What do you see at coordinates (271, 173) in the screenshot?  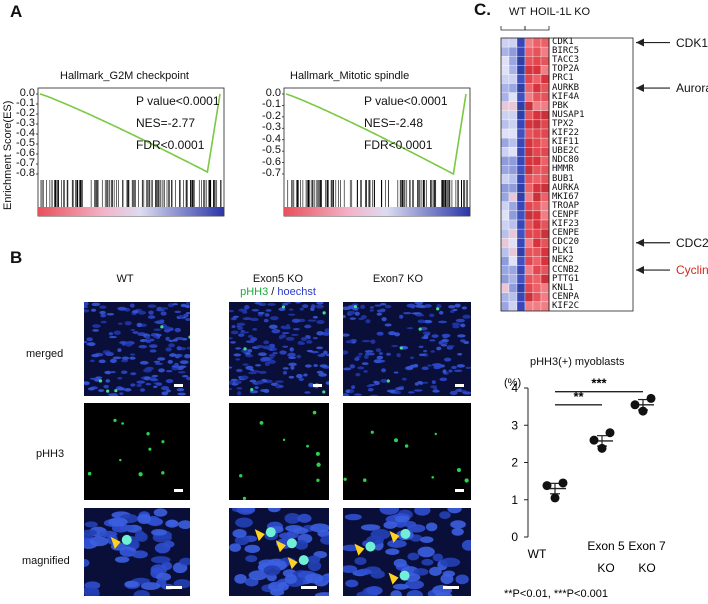 I see `gsea-y-tick: -0.7` at bounding box center [271, 173].